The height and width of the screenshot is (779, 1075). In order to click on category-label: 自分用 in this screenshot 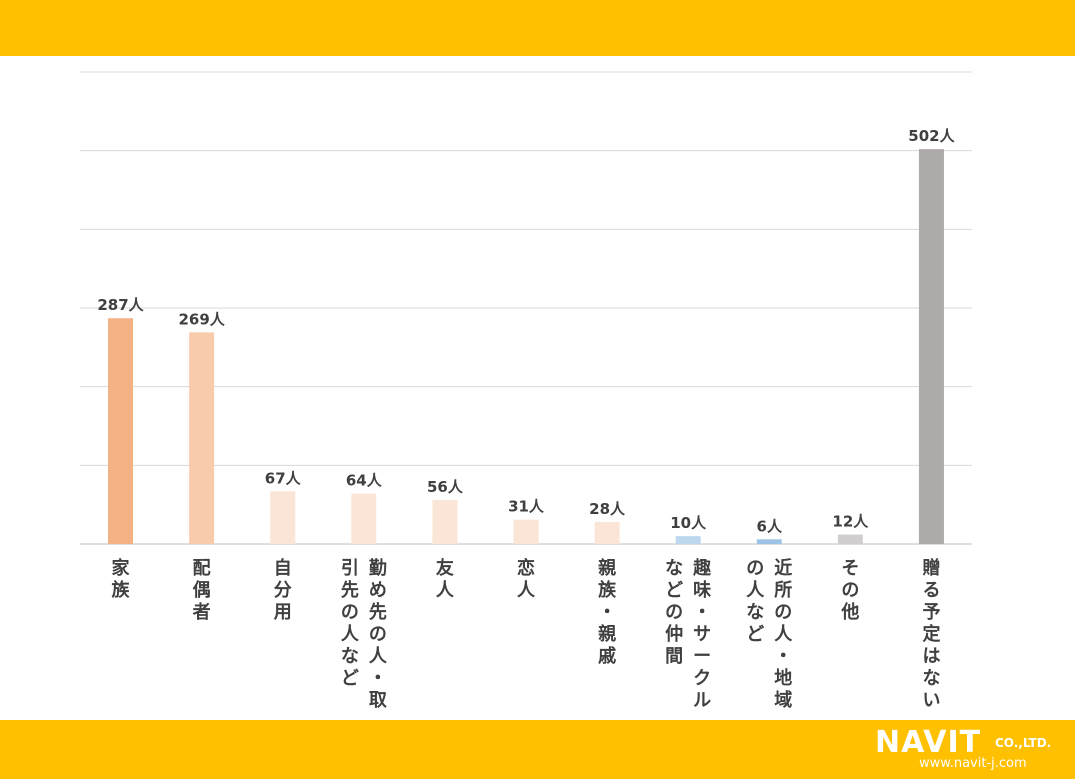, I will do `click(283, 590)`.